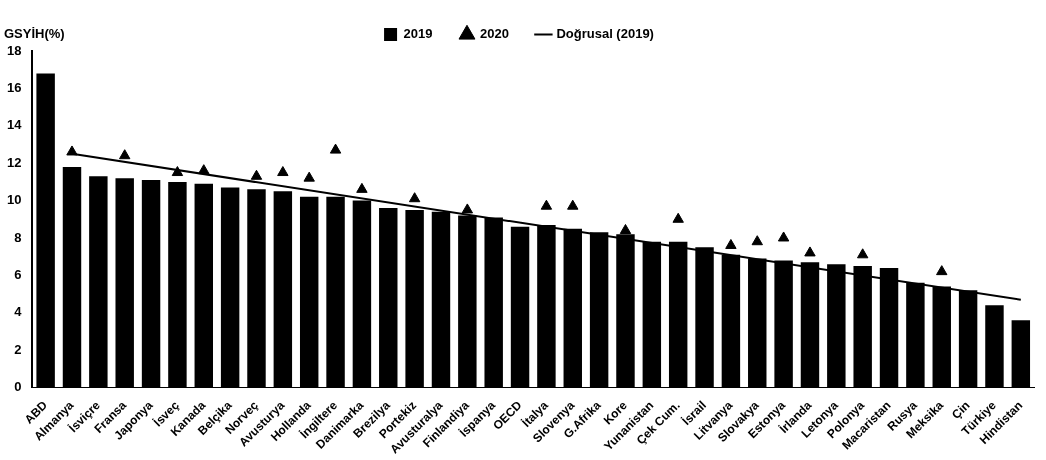 The width and height of the screenshot is (1046, 460). What do you see at coordinates (605, 34) in the screenshot?
I see `legend-label: Doğrusal (2019)` at bounding box center [605, 34].